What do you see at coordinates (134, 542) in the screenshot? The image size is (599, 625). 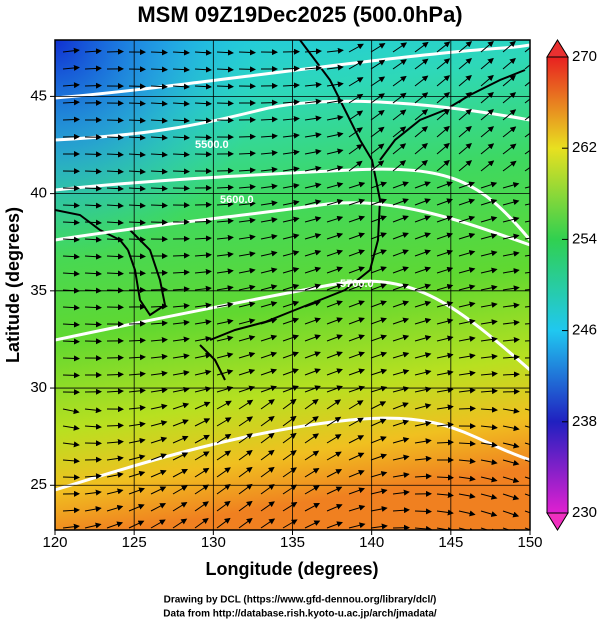 I see `x-tick-label: 125` at bounding box center [134, 542].